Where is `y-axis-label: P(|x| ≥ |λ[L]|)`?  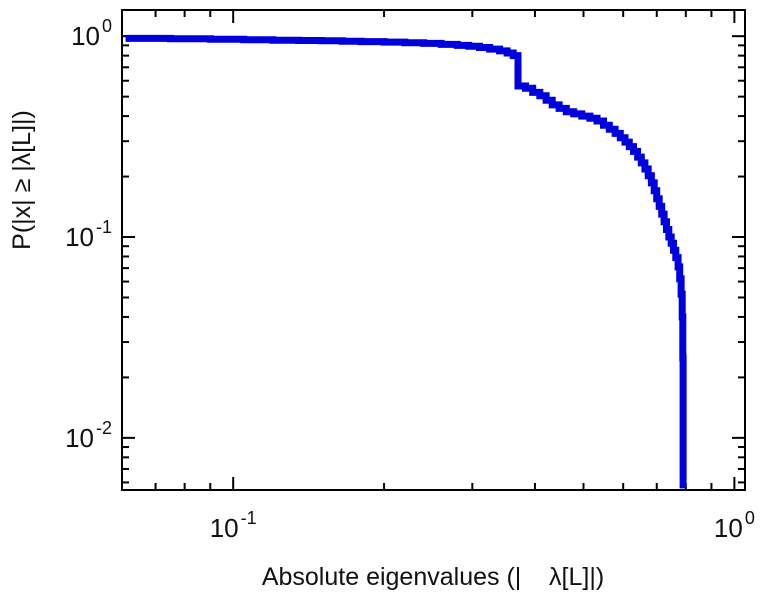 y-axis-label: P(|x| ≥ |λ[L]|) is located at coordinates (22, 180).